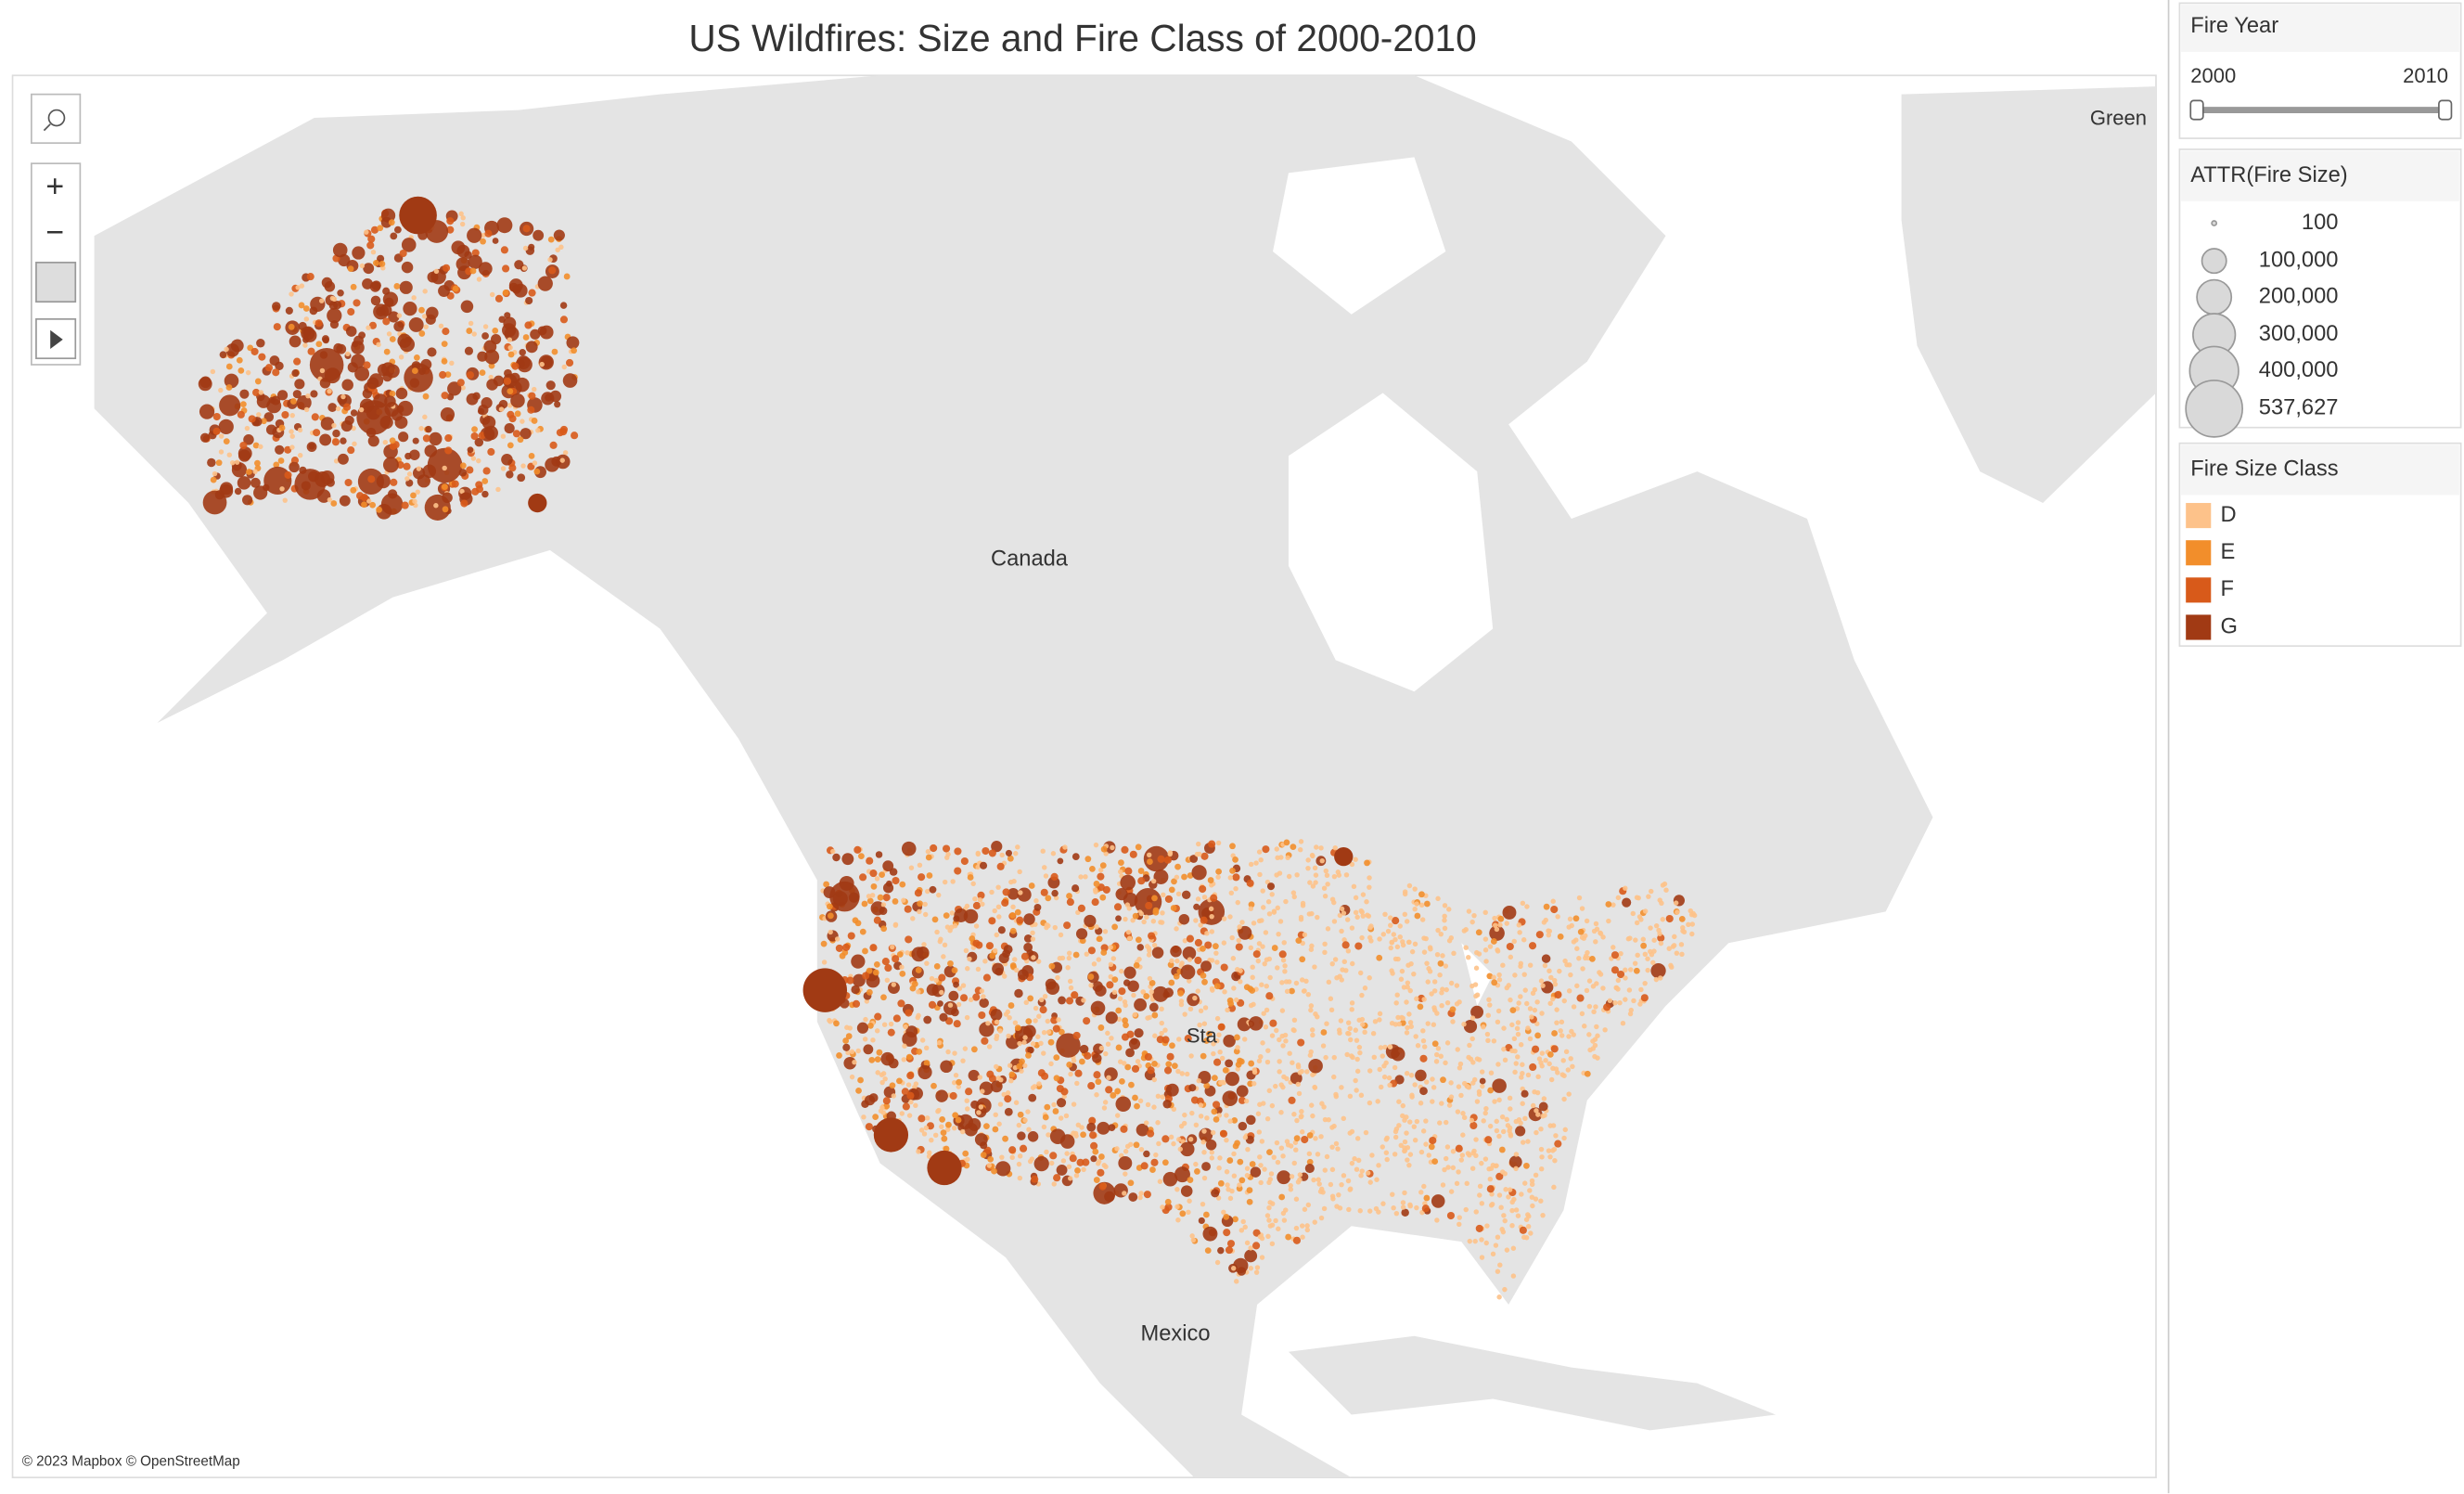  Describe the element at coordinates (2320, 110) in the screenshot. I see `slider-track` at that location.